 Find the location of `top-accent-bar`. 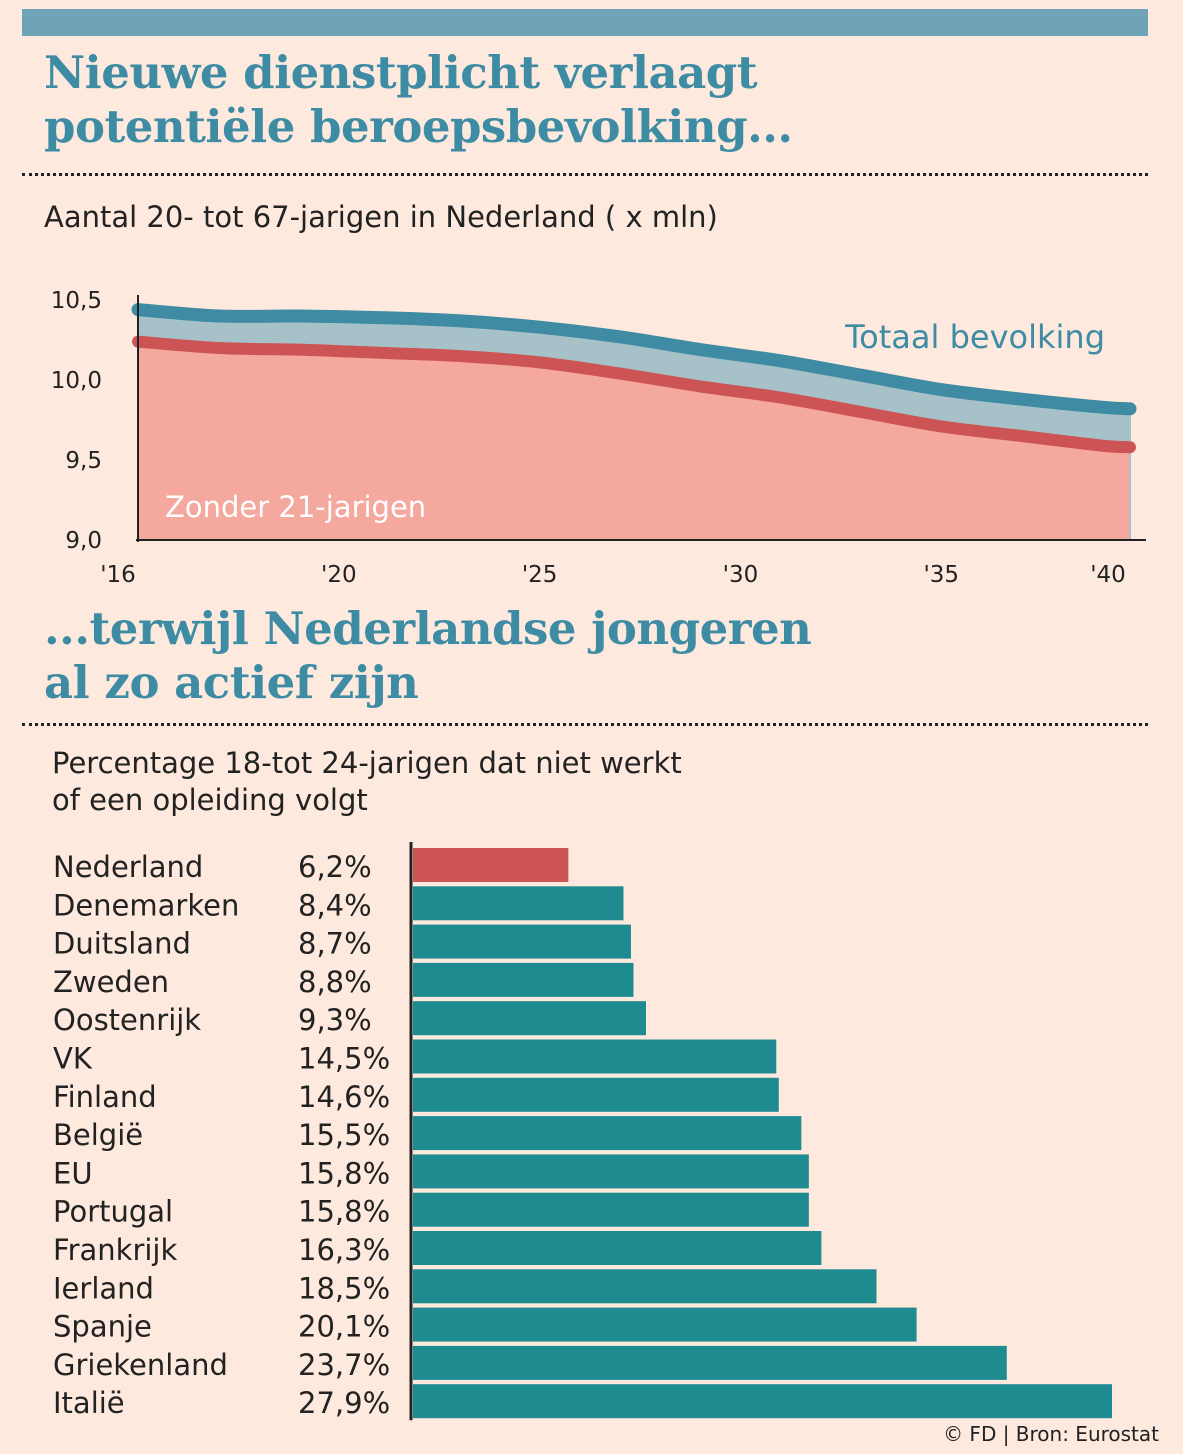

top-accent-bar is located at coordinates (585, 22).